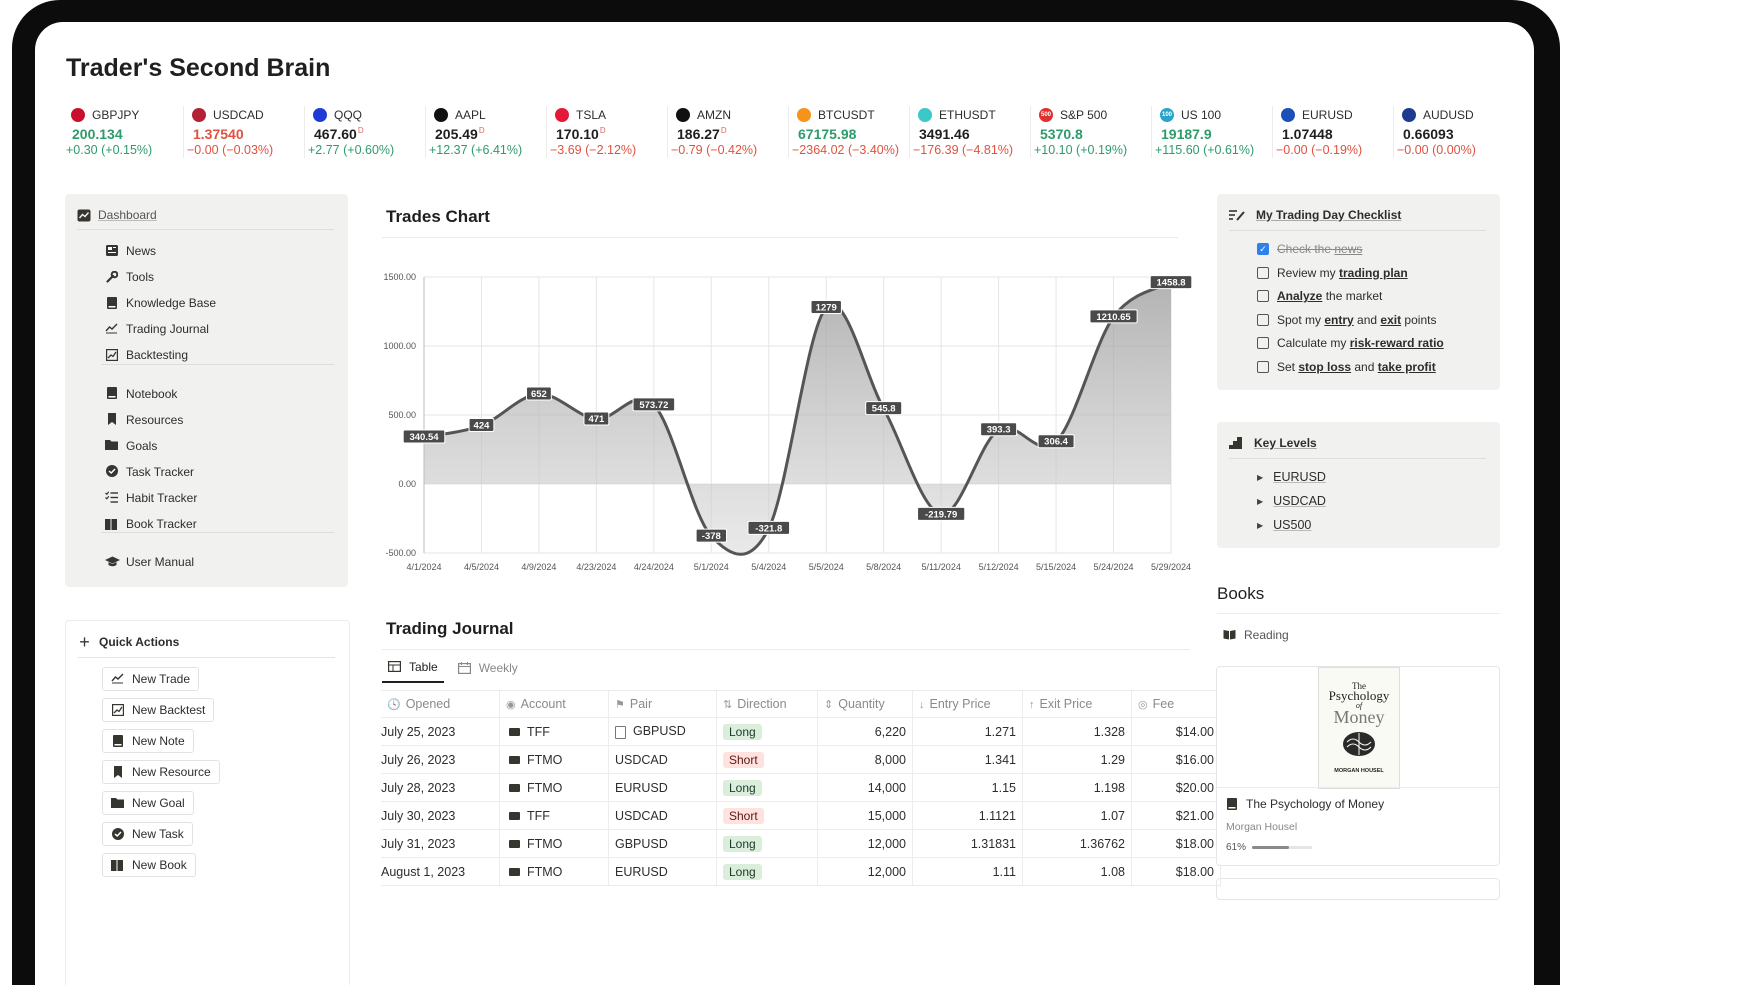 This screenshot has width=1746, height=985. Describe the element at coordinates (151, 679) in the screenshot. I see `new-trade-button: New Trade` at that location.